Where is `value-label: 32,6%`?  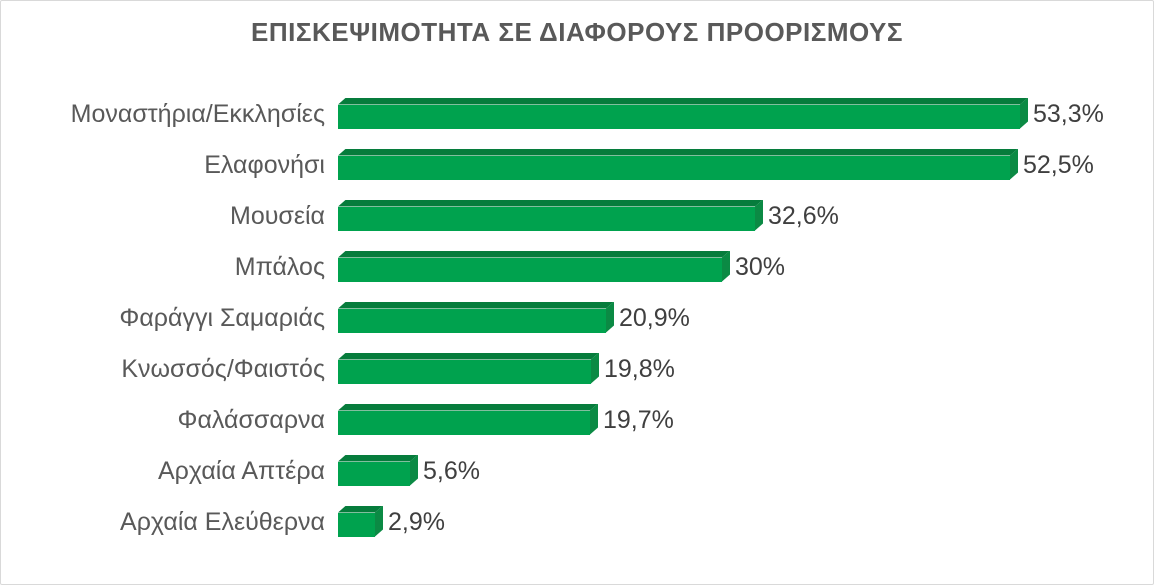
value-label: 32,6% is located at coordinates (803, 216).